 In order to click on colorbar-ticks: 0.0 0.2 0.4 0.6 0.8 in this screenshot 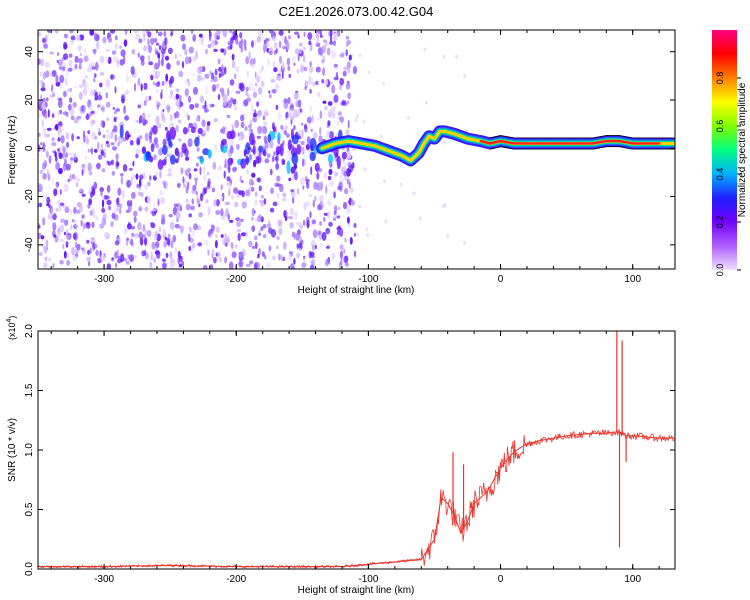, I will do `click(728, 174)`.